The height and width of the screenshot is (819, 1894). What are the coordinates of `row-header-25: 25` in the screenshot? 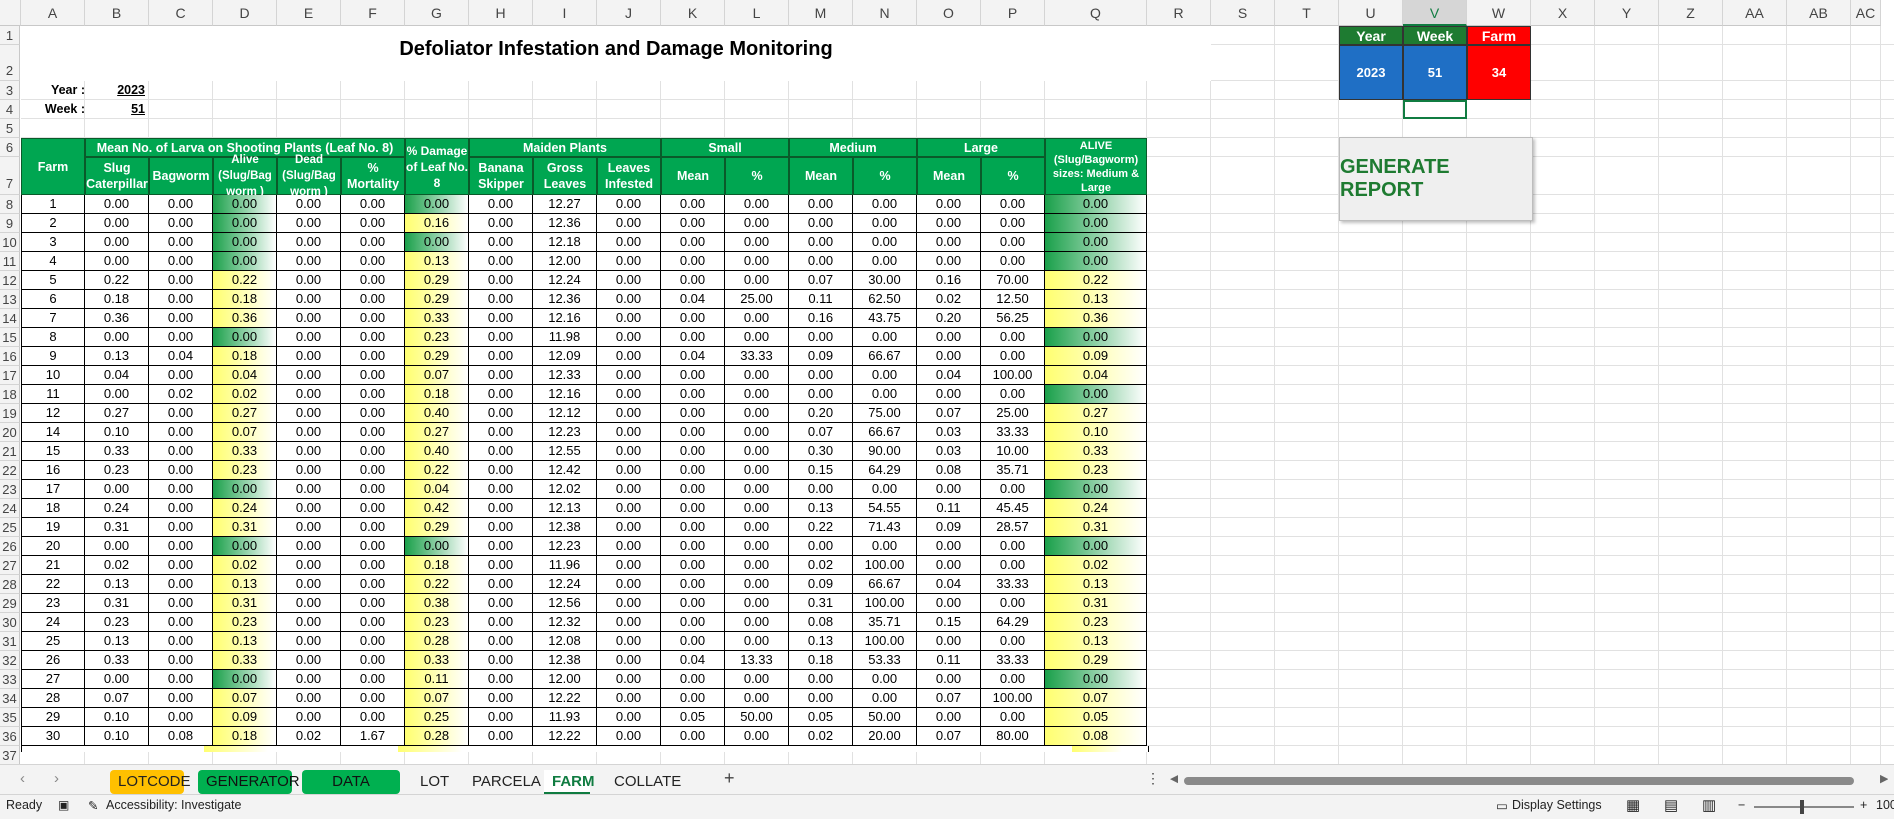 It's located at (10, 527).